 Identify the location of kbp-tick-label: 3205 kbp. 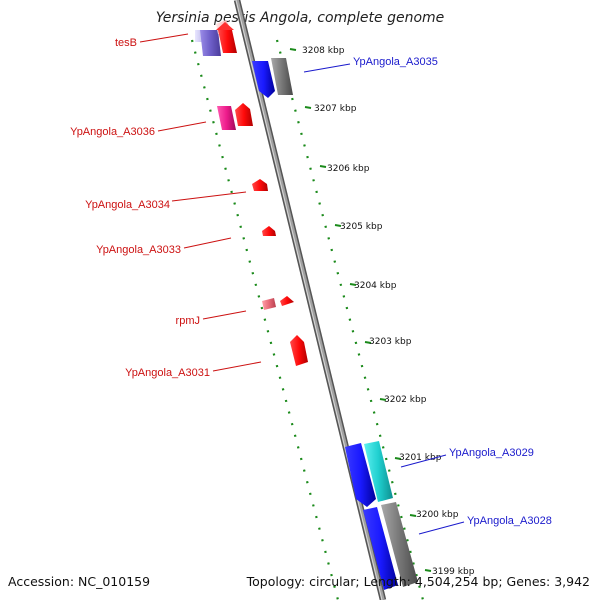
(361, 227).